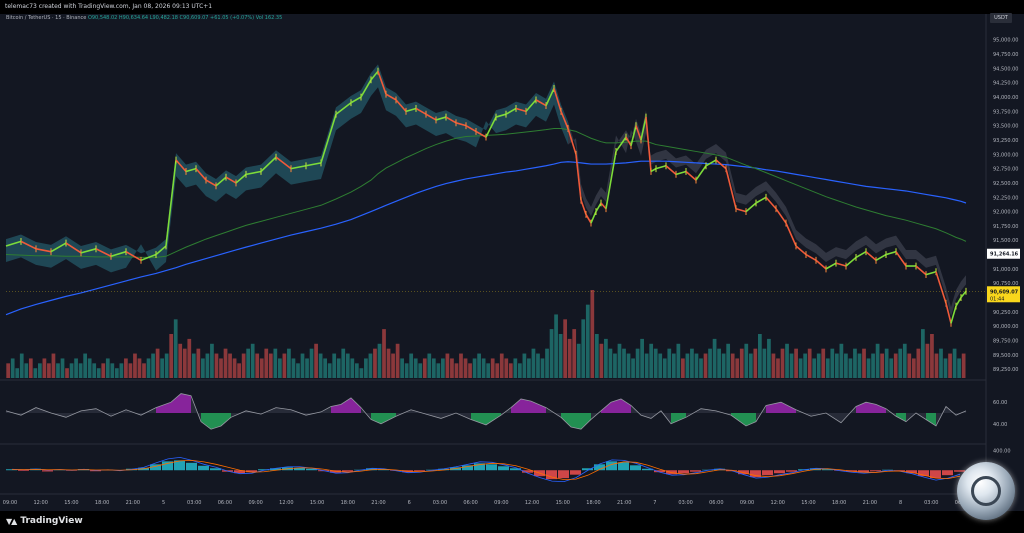  Describe the element at coordinates (51, 521) in the screenshot. I see `tradingview-wordmark: TradingView` at that location.